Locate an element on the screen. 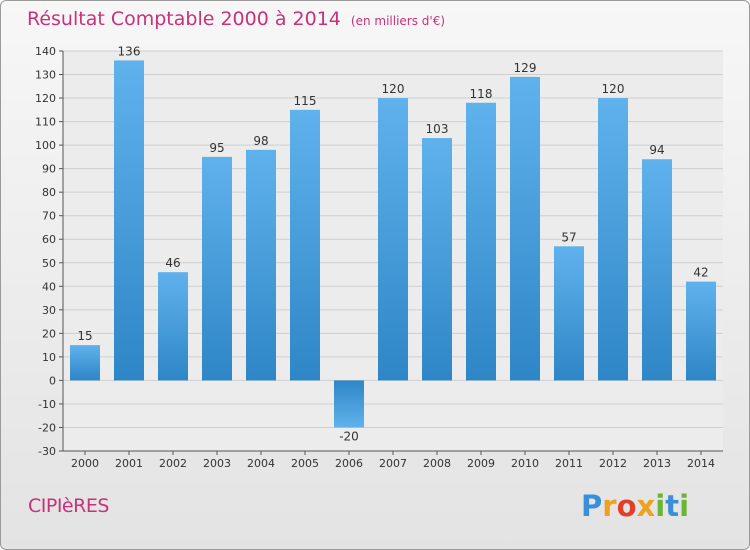 This screenshot has width=750, height=550. y-tick-label: 130 is located at coordinates (45, 75).